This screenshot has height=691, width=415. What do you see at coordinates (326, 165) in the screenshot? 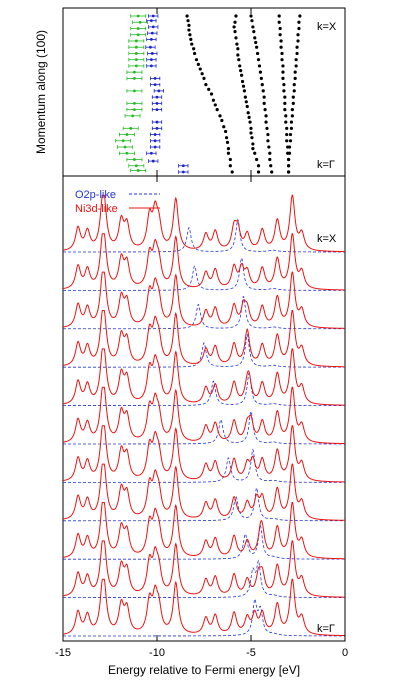
I see `band-label-bottom: k=Γ` at bounding box center [326, 165].